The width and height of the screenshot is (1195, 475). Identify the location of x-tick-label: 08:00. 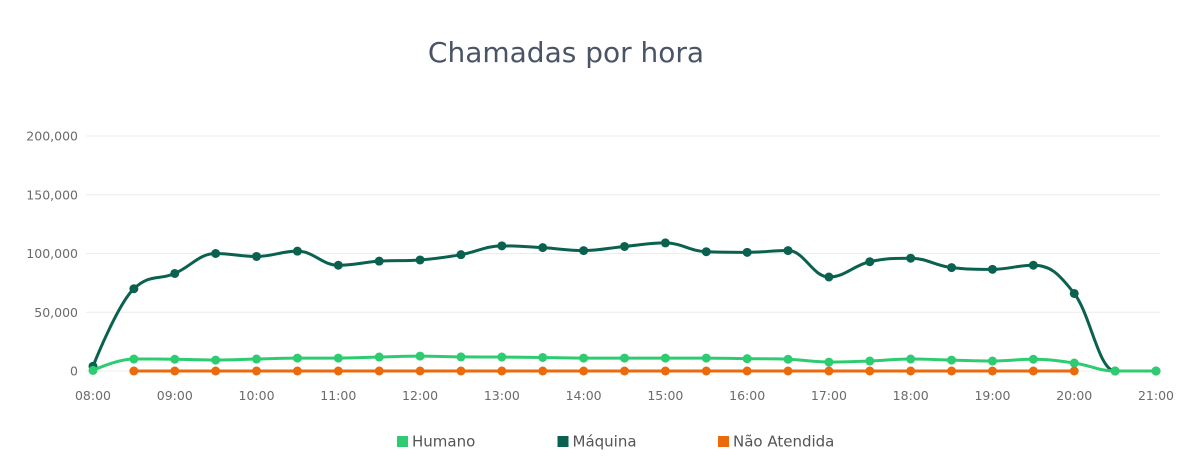
(93, 395).